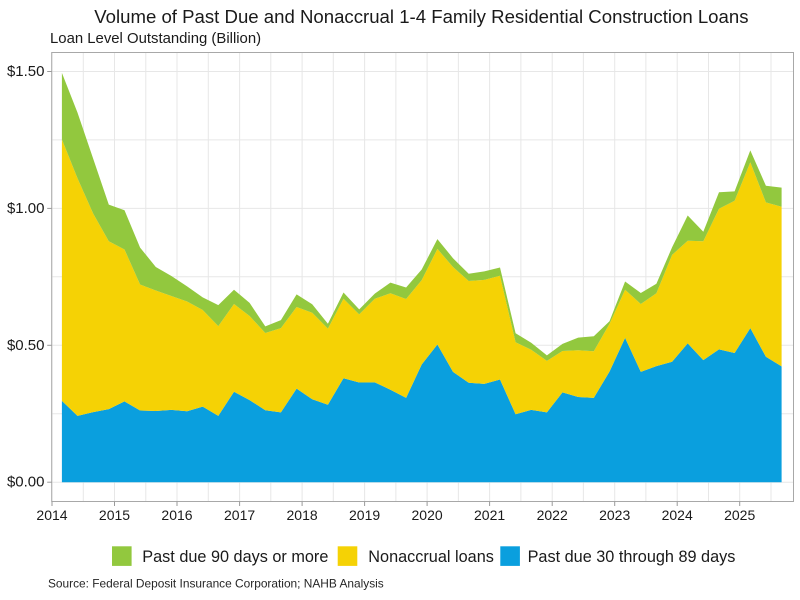 This screenshot has height=600, width=800. Describe the element at coordinates (239, 515) in the screenshot. I see `svg-text: 2017` at that location.